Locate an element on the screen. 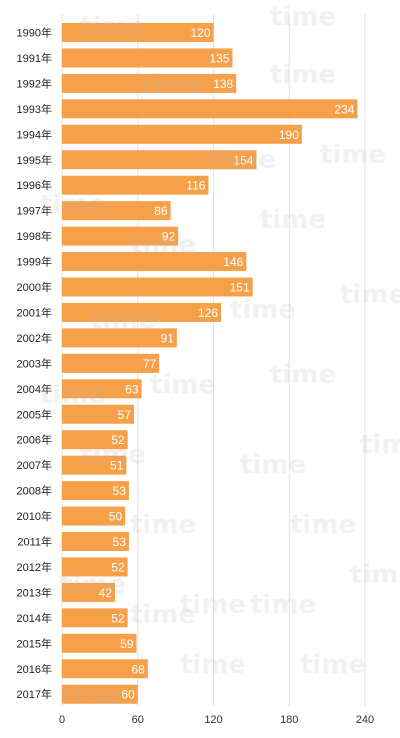  category-label: 2016年 is located at coordinates (34, 669).